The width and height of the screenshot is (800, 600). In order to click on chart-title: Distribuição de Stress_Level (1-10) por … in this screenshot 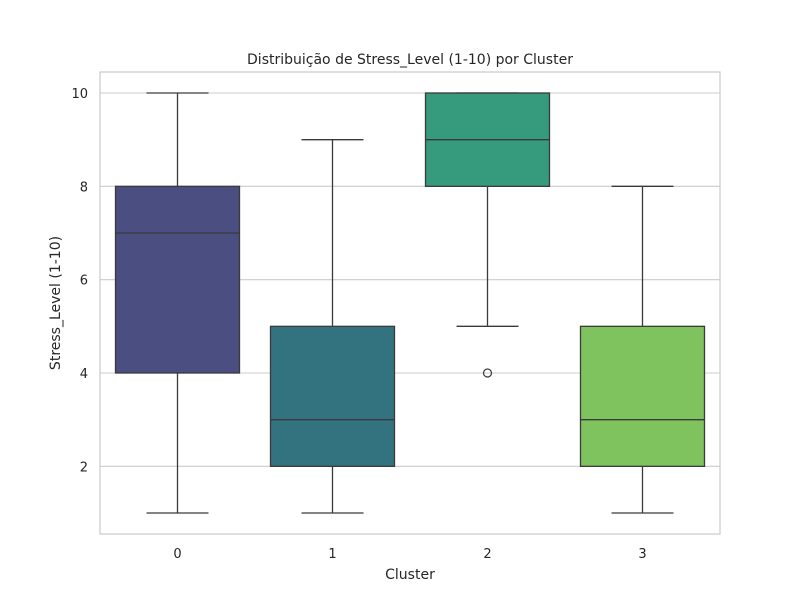, I will do `click(410, 60)`.